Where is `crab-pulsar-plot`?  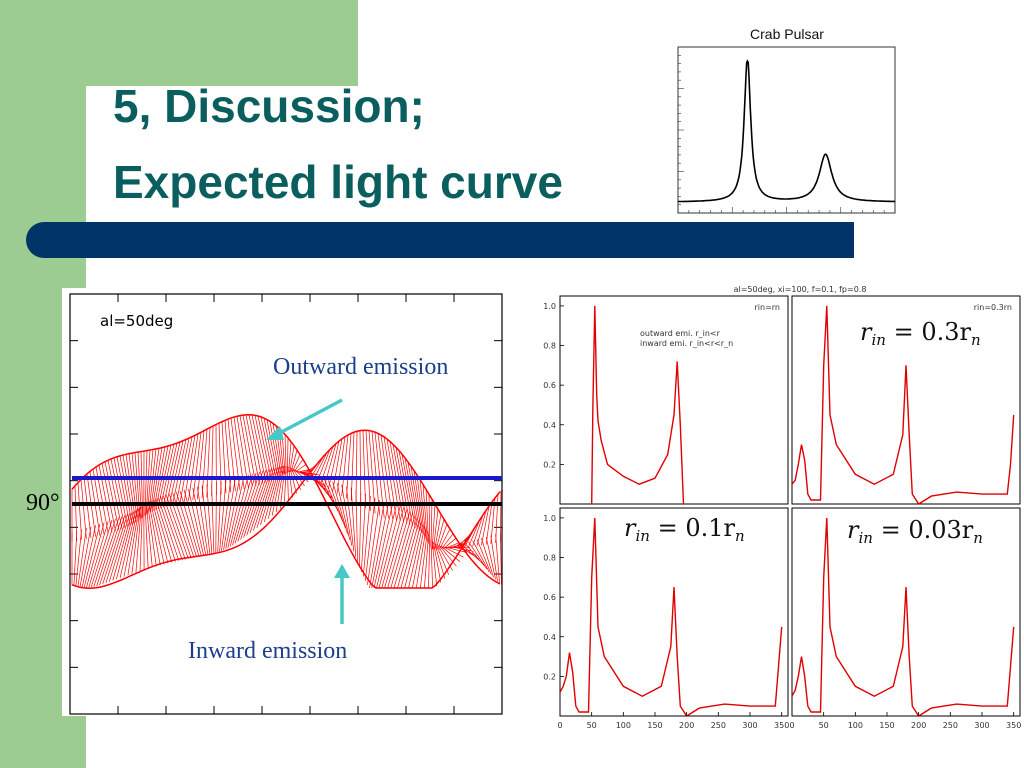
crab-pulsar-plot is located at coordinates (786, 130).